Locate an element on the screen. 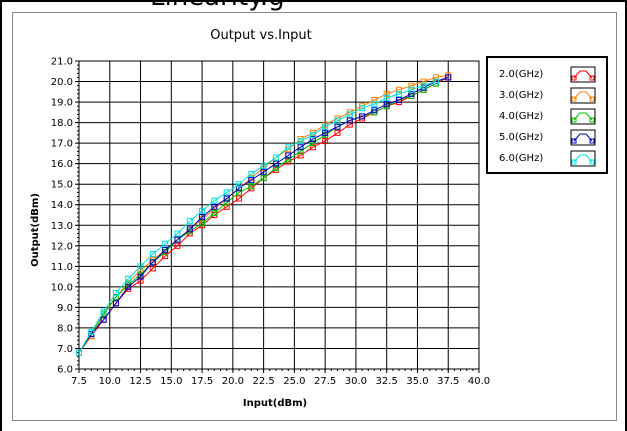 Image resolution: width=627 pixels, height=431 pixels. y-tick-label: 14.0 is located at coordinates (62, 205).